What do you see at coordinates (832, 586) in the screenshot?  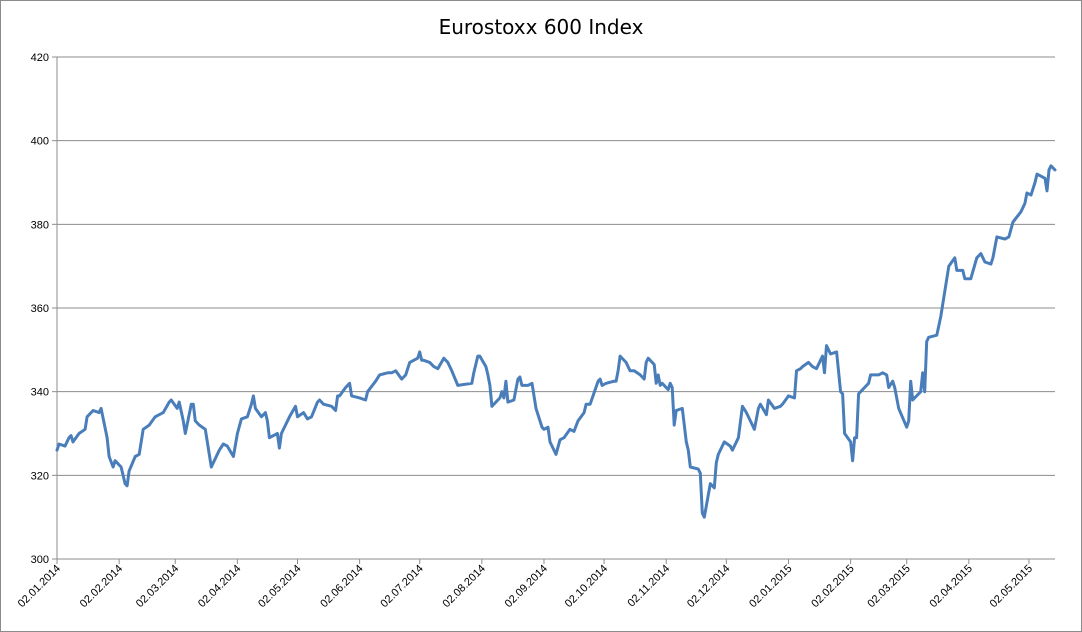 I see `x-tick-label: 02.02.2015` at bounding box center [832, 586].